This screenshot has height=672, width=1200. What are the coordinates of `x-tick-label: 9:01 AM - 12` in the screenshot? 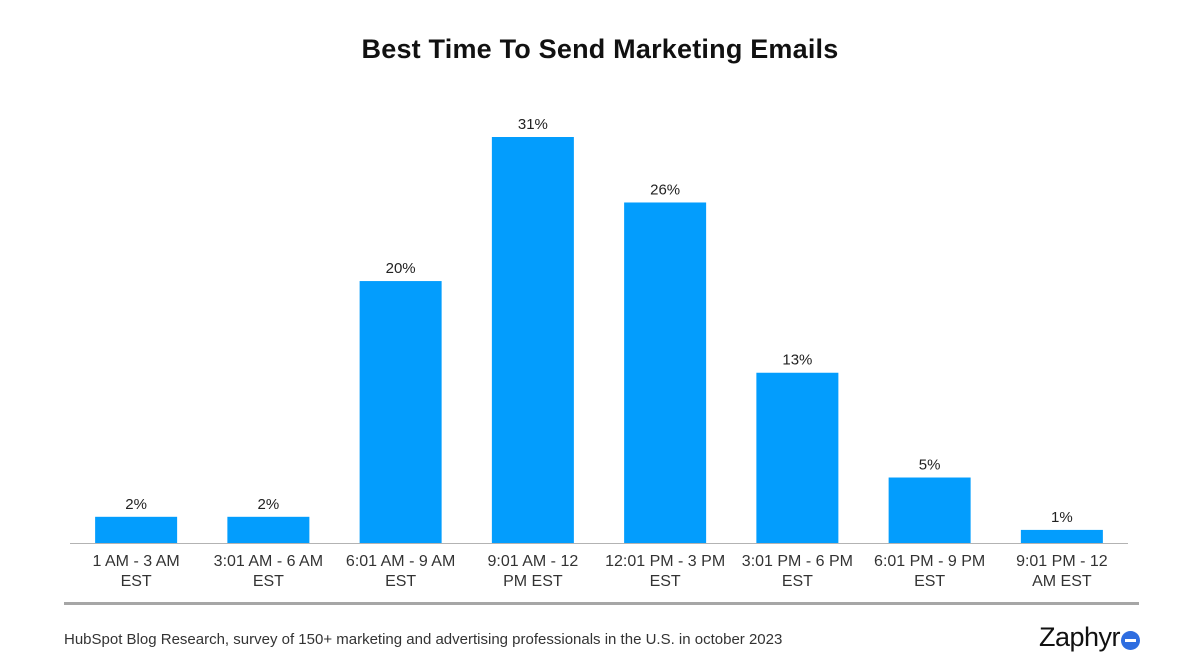 It's located at (533, 561).